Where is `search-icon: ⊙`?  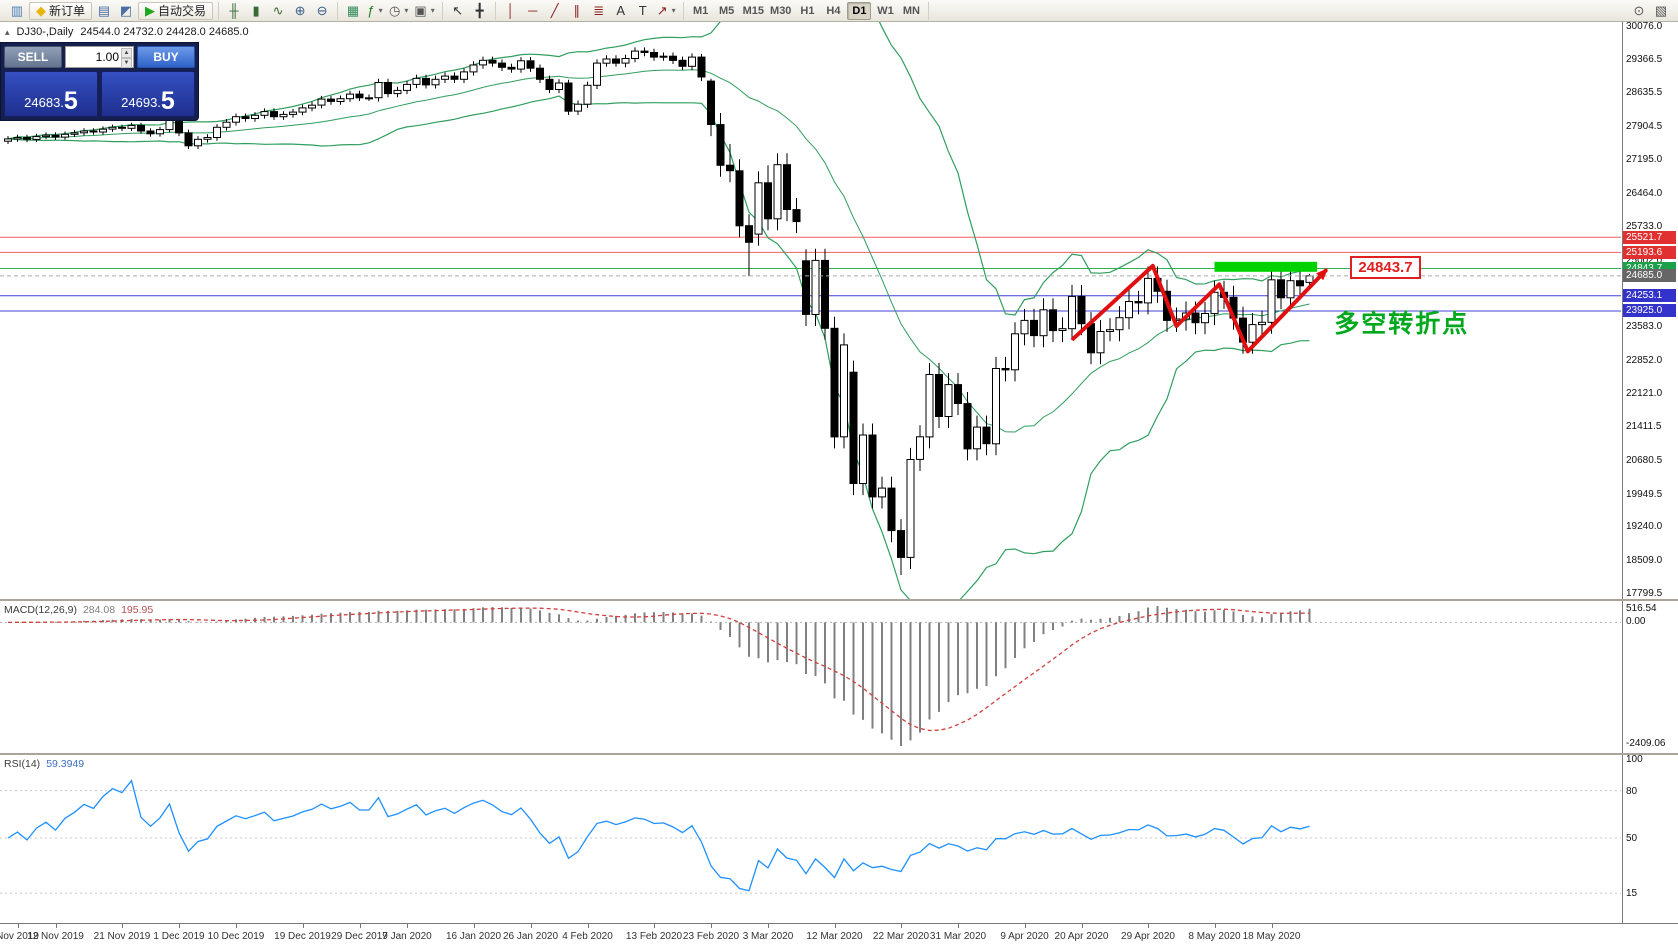 search-icon: ⊙ is located at coordinates (1639, 11).